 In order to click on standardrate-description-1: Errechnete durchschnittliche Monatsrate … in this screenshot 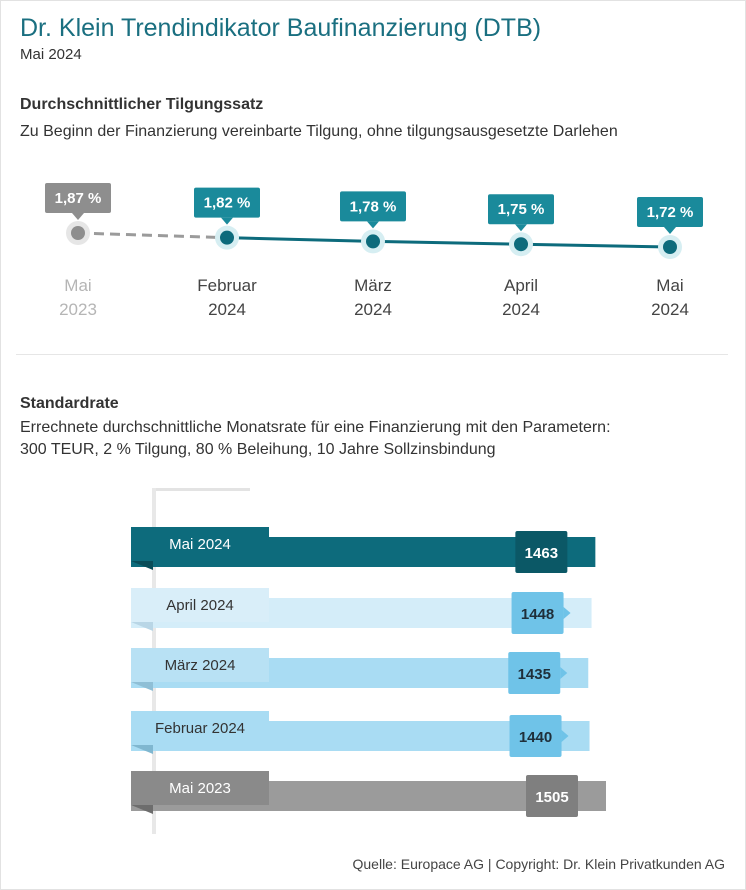, I will do `click(315, 427)`.